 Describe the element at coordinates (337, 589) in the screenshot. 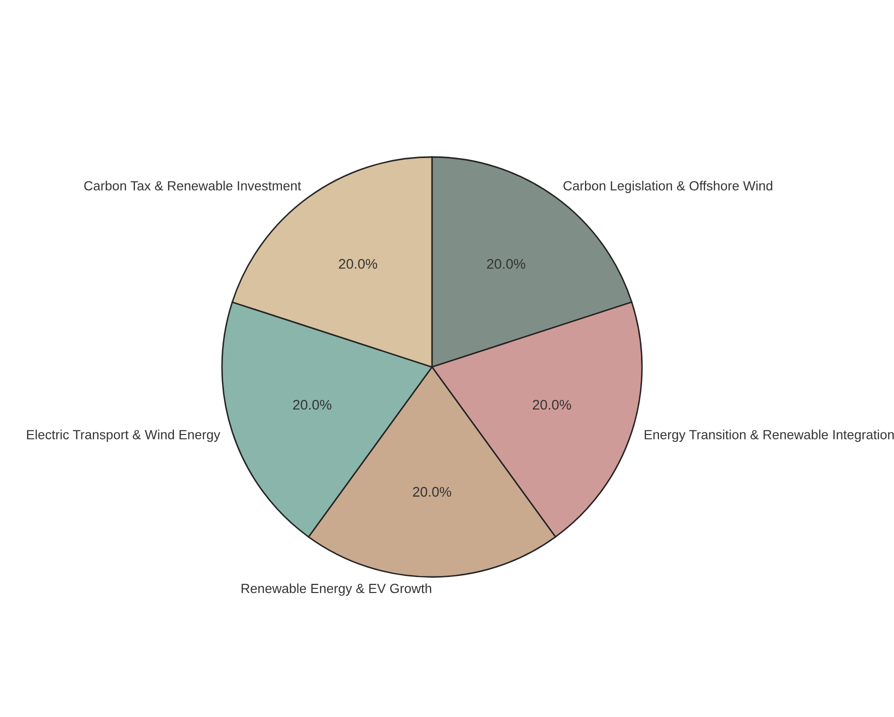

I see `slice-label: Renewable Energy & EV Growth` at that location.